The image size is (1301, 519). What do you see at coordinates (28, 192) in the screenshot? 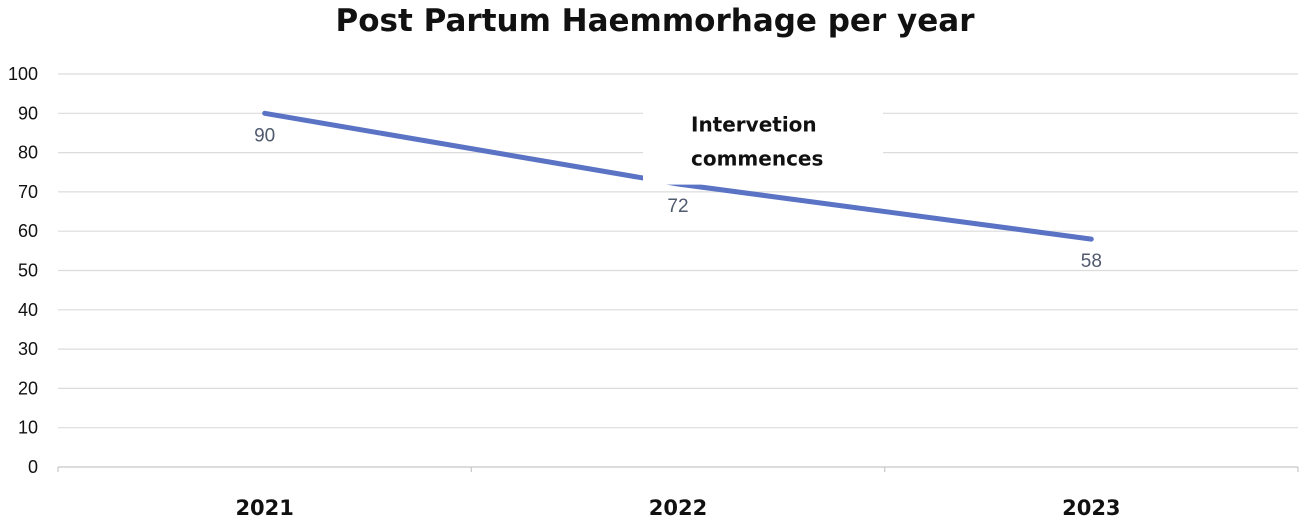
I see `y-tick-label-70: 70` at bounding box center [28, 192].